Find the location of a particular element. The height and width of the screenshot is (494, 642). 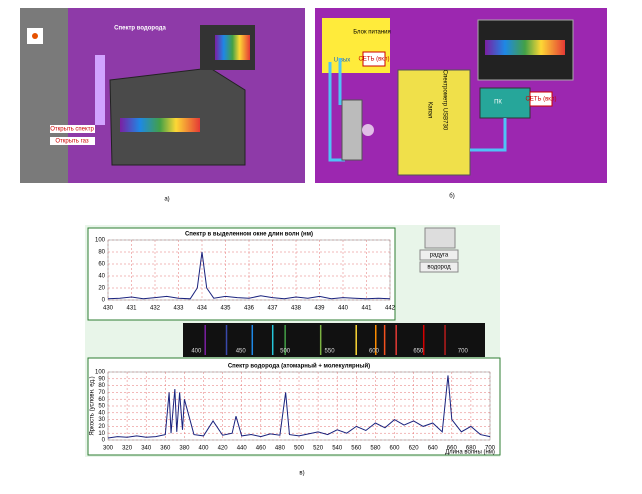

button-label: Открыть газ is located at coordinates (72, 142).